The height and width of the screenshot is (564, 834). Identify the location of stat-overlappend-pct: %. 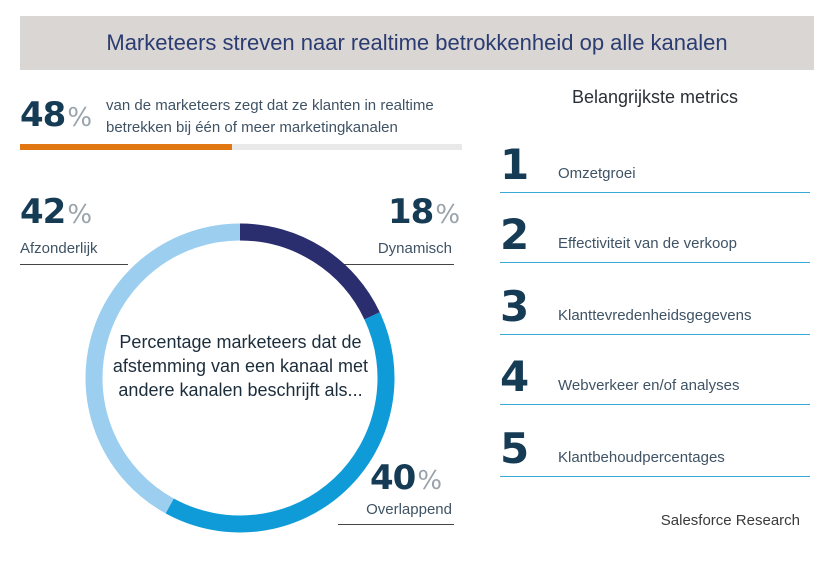
(429, 481).